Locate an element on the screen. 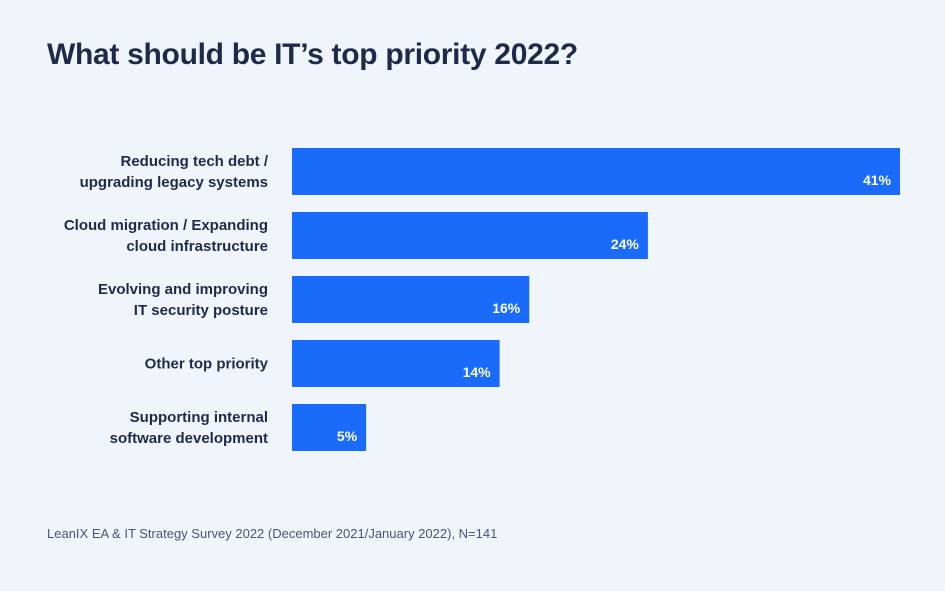  value-label-3: 14% is located at coordinates (477, 372).